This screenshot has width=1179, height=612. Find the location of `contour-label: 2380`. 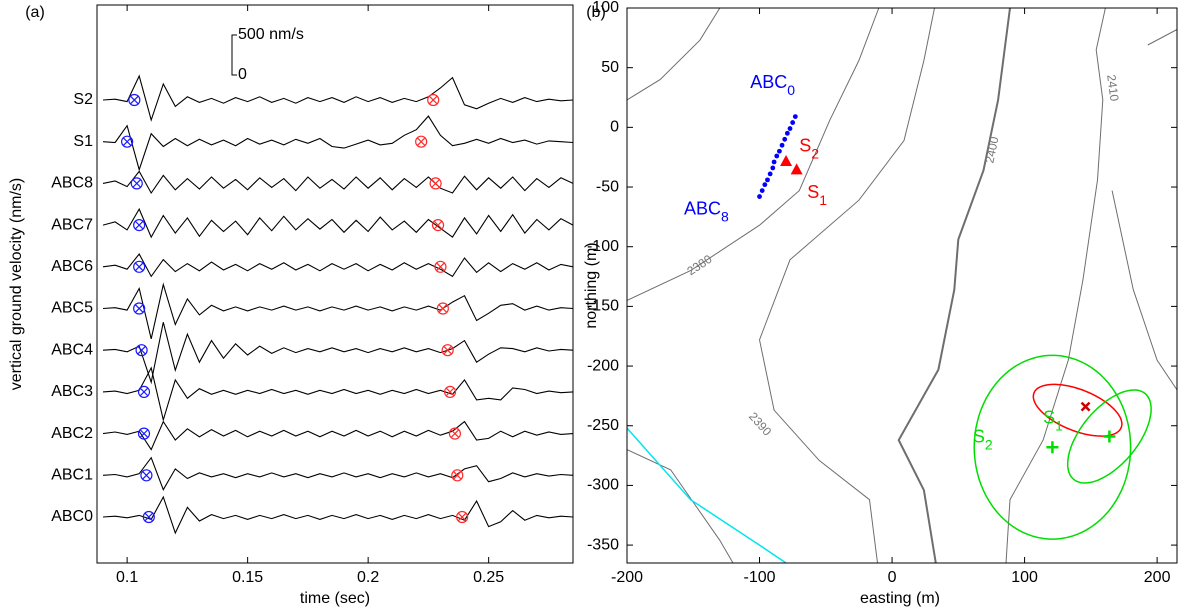

contour-label: 2380 is located at coordinates (699, 265).